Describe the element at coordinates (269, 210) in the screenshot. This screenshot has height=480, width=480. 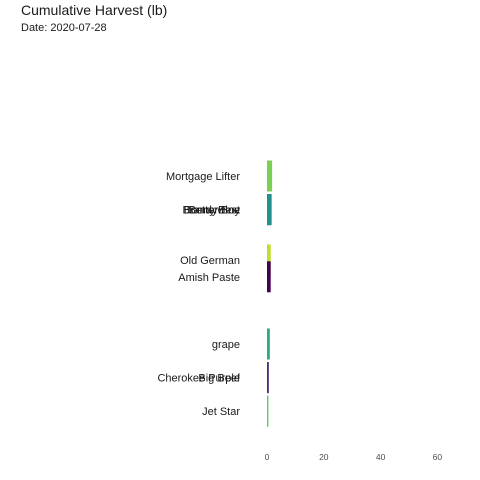
I see `bar-bonny-best` at that location.